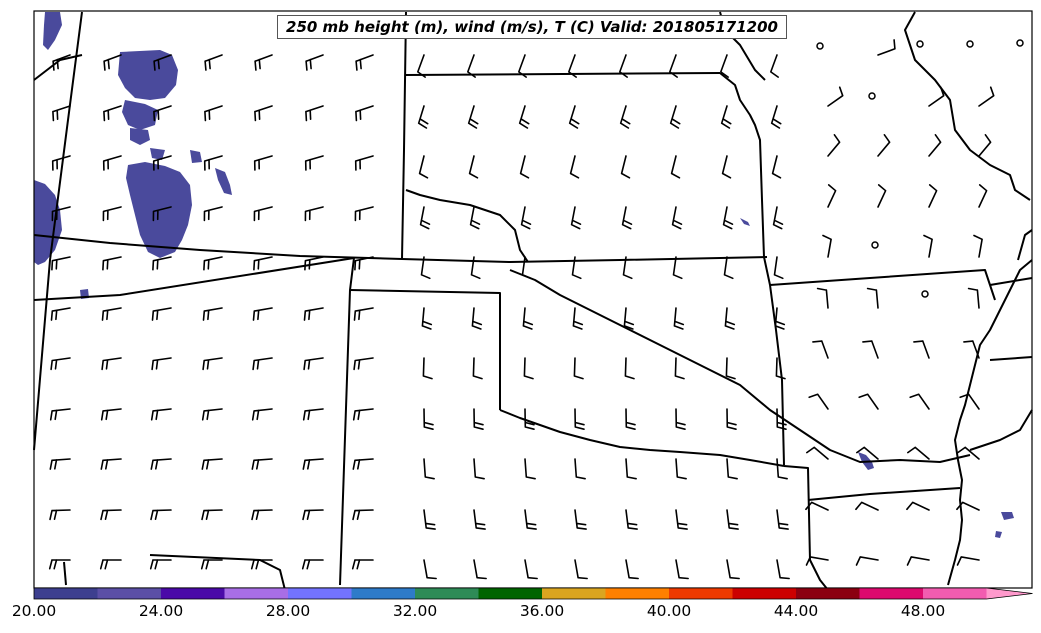  What do you see at coordinates (415, 611) in the screenshot?
I see `colorbar-tick-label: 32.00` at bounding box center [415, 611].